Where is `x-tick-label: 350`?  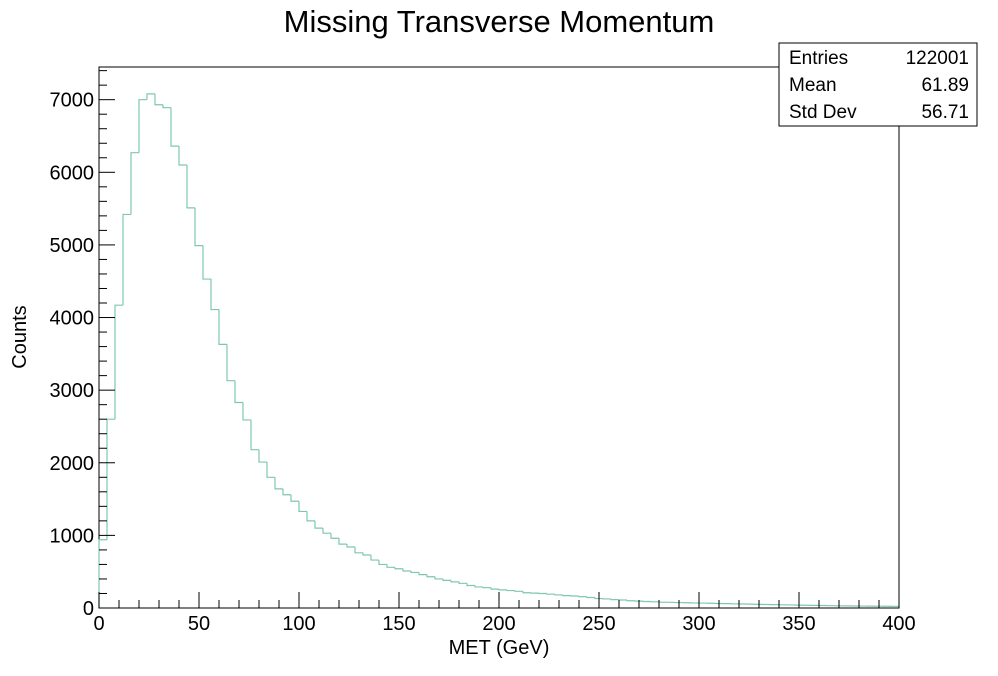
x-tick-label: 350 is located at coordinates (798, 624).